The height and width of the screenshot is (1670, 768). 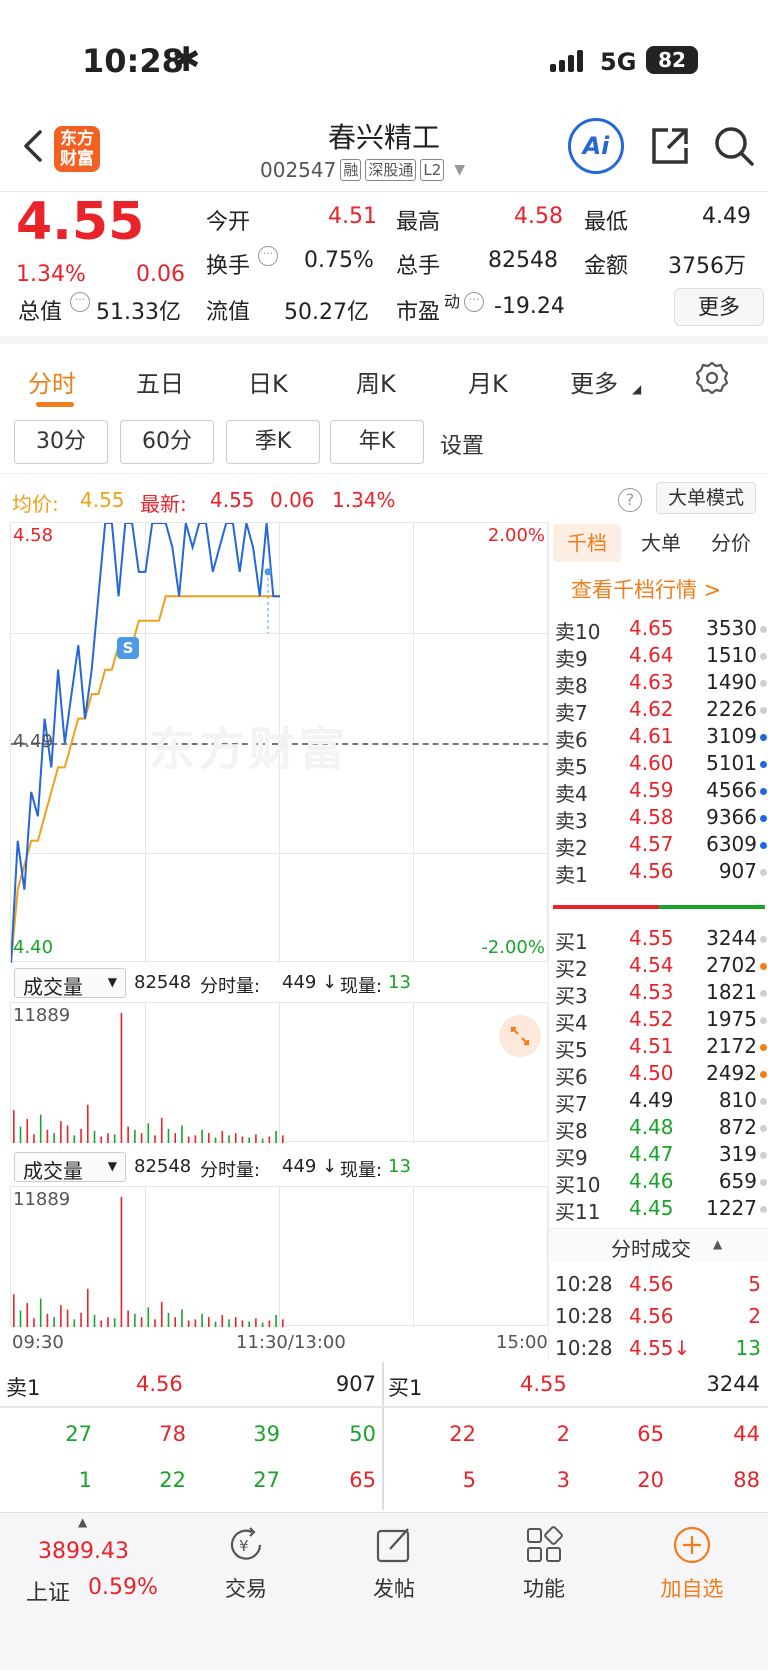 I want to click on level-label: 卖2, so click(x=571, y=848).